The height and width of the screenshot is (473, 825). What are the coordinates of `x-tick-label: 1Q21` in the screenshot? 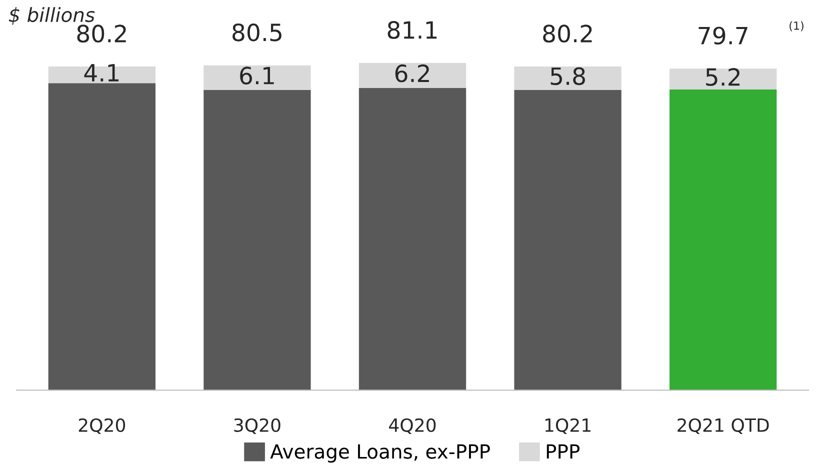 It's located at (567, 426).